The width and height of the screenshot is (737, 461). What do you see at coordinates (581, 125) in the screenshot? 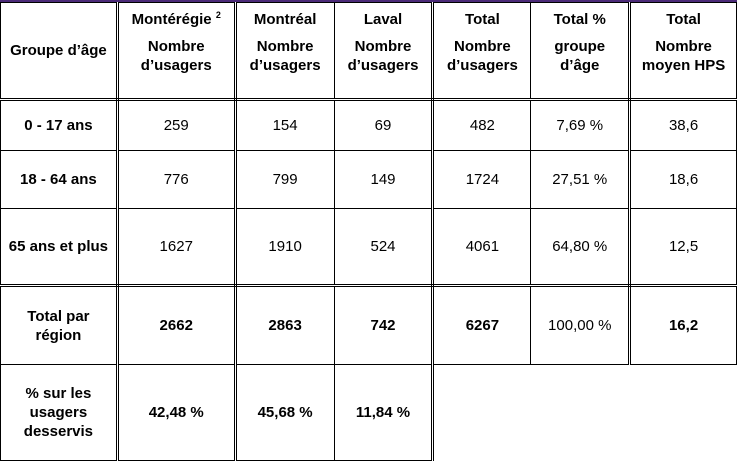
I see `cell-total-percent: 7,69 %` at bounding box center [581, 125].